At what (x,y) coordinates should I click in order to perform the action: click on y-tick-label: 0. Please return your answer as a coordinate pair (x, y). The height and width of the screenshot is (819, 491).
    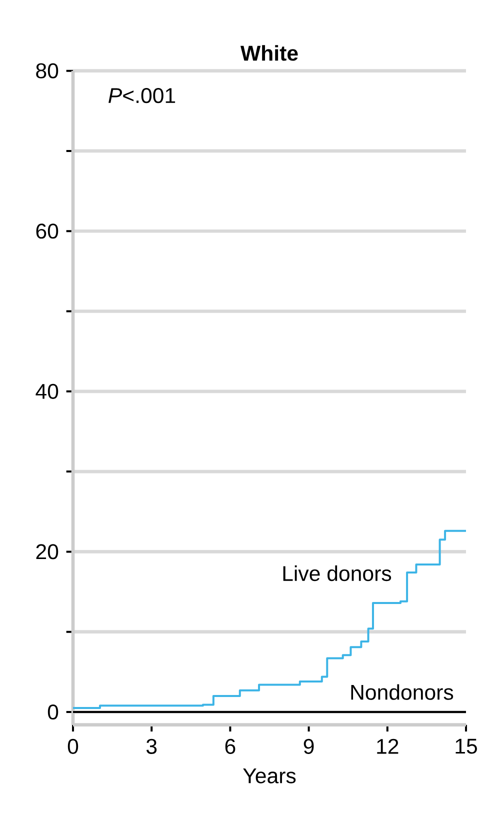
    Looking at the image, I should click on (53, 712).